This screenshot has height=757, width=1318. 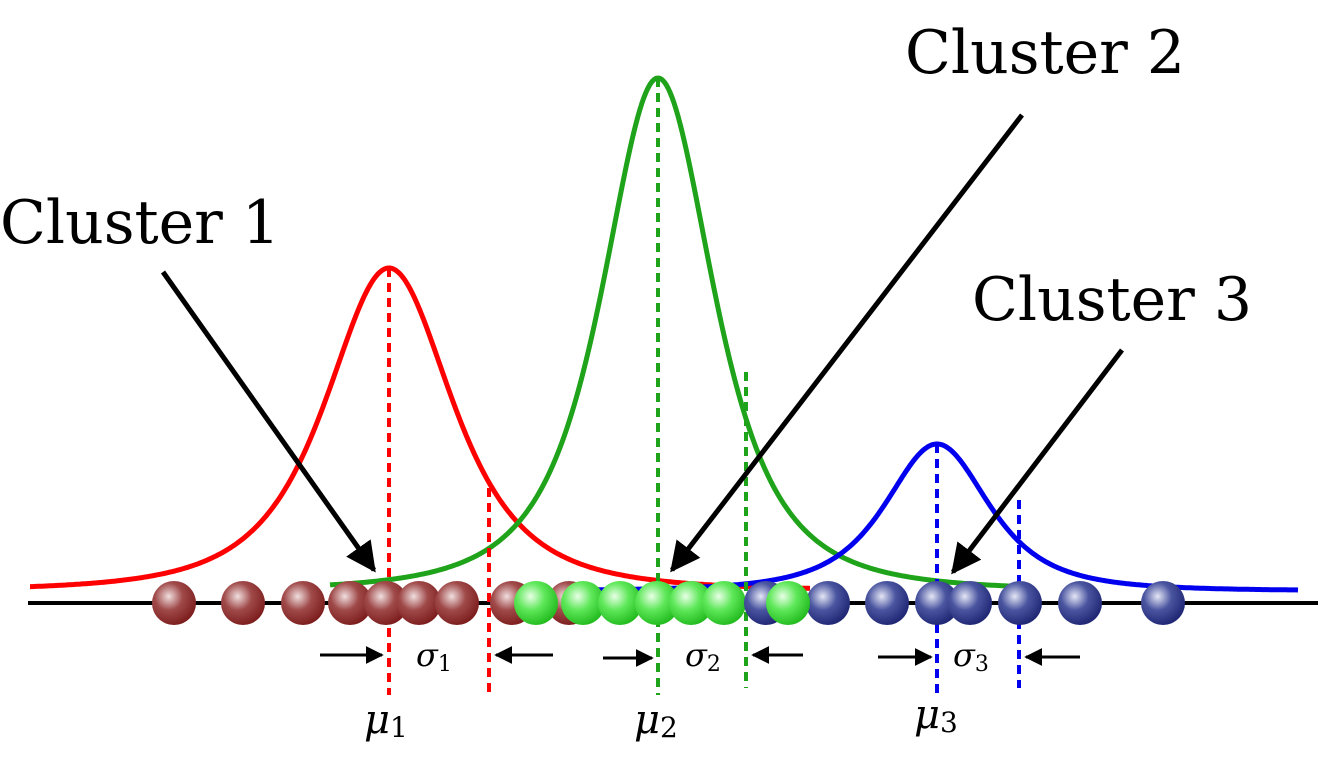 What do you see at coordinates (944, 517) in the screenshot?
I see `cluster-3-gaussian-curve` at bounding box center [944, 517].